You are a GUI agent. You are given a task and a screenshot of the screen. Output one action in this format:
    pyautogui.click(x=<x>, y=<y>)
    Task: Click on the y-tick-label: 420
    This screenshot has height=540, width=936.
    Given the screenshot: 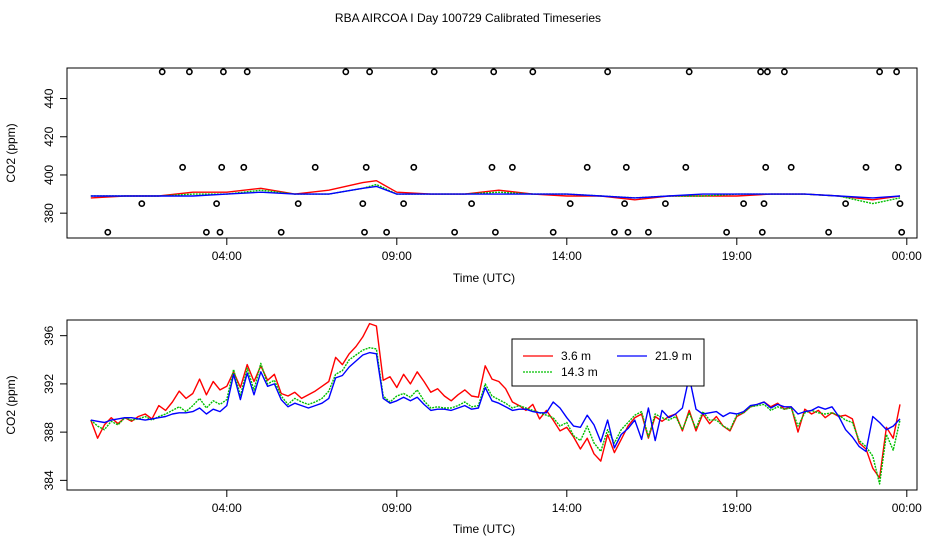 What is the action you would take?
    pyautogui.click(x=49, y=136)
    